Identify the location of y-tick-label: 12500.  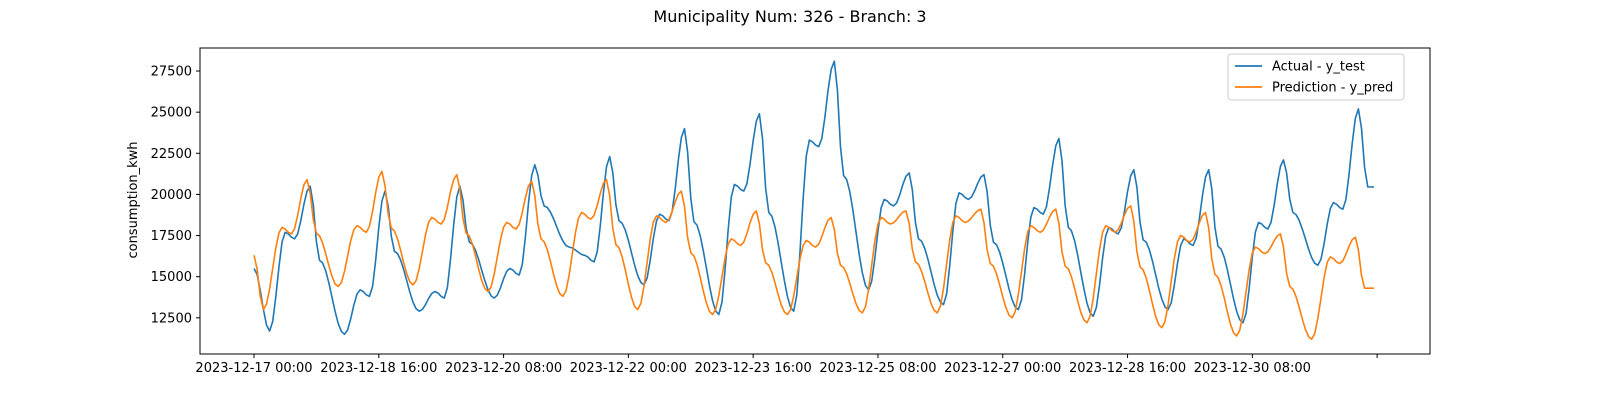
(171, 318).